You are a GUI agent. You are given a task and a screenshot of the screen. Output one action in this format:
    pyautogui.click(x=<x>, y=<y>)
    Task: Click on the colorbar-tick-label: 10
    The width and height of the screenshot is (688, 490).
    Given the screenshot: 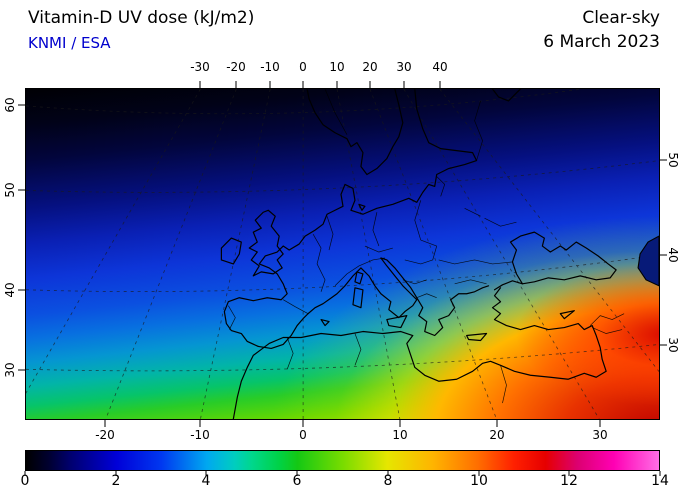 What is the action you would take?
    pyautogui.click(x=479, y=481)
    